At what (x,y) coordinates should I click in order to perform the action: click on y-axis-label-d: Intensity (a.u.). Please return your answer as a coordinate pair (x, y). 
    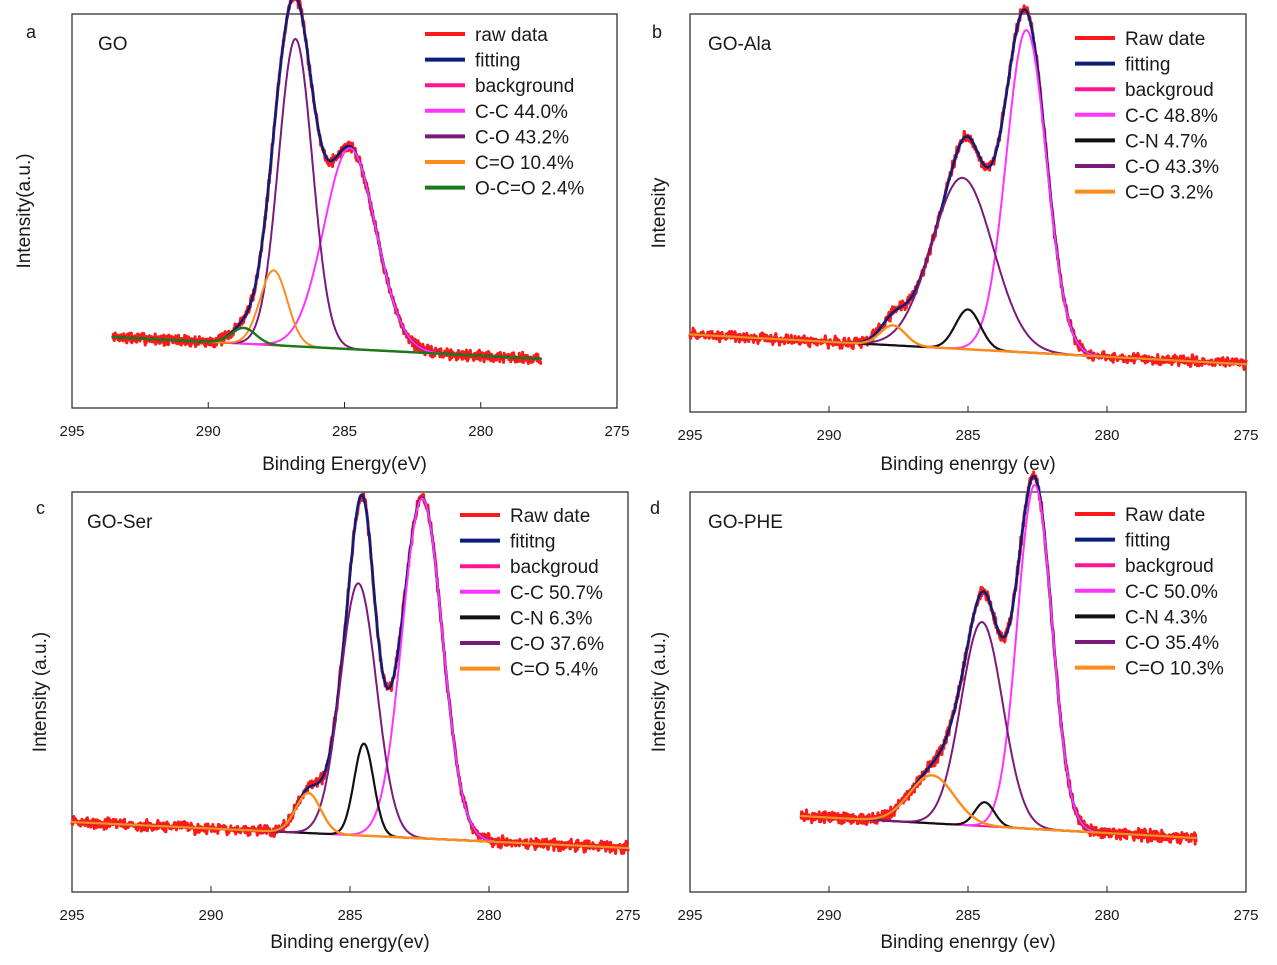
    Looking at the image, I should click on (659, 692).